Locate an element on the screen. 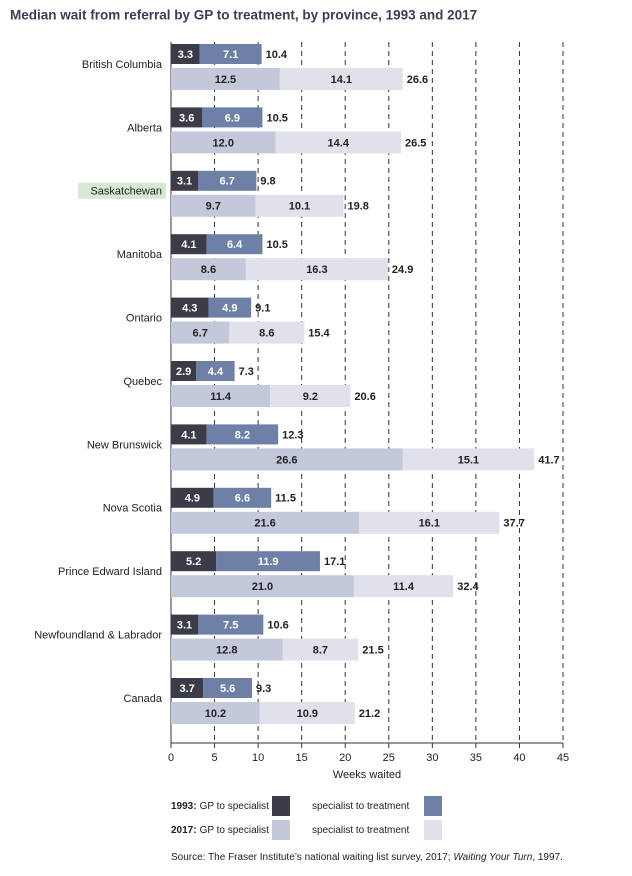  total-label: 15.4 is located at coordinates (319, 334).